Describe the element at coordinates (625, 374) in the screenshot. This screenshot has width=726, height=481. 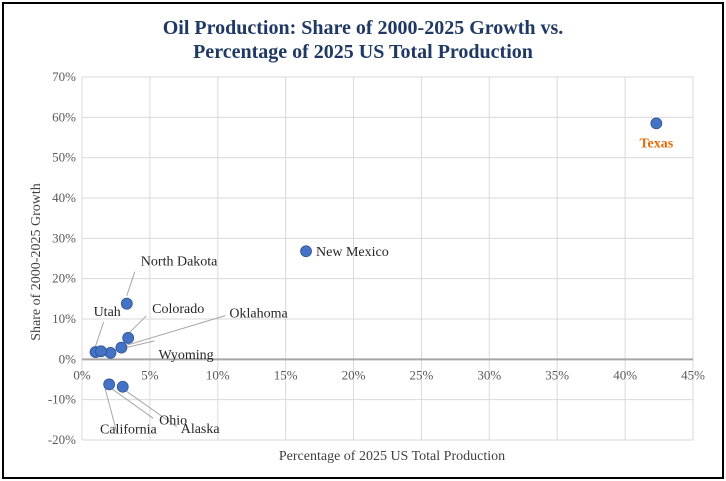
I see `x-tick-label: 40%` at that location.